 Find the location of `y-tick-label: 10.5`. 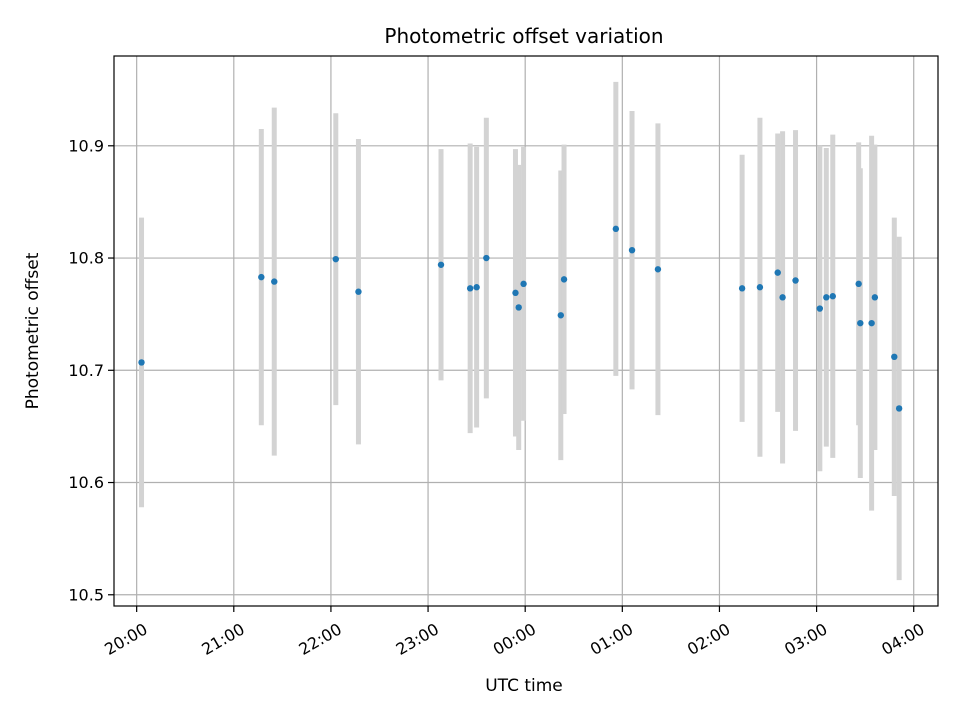

y-tick-label: 10.5 is located at coordinates (86, 594).